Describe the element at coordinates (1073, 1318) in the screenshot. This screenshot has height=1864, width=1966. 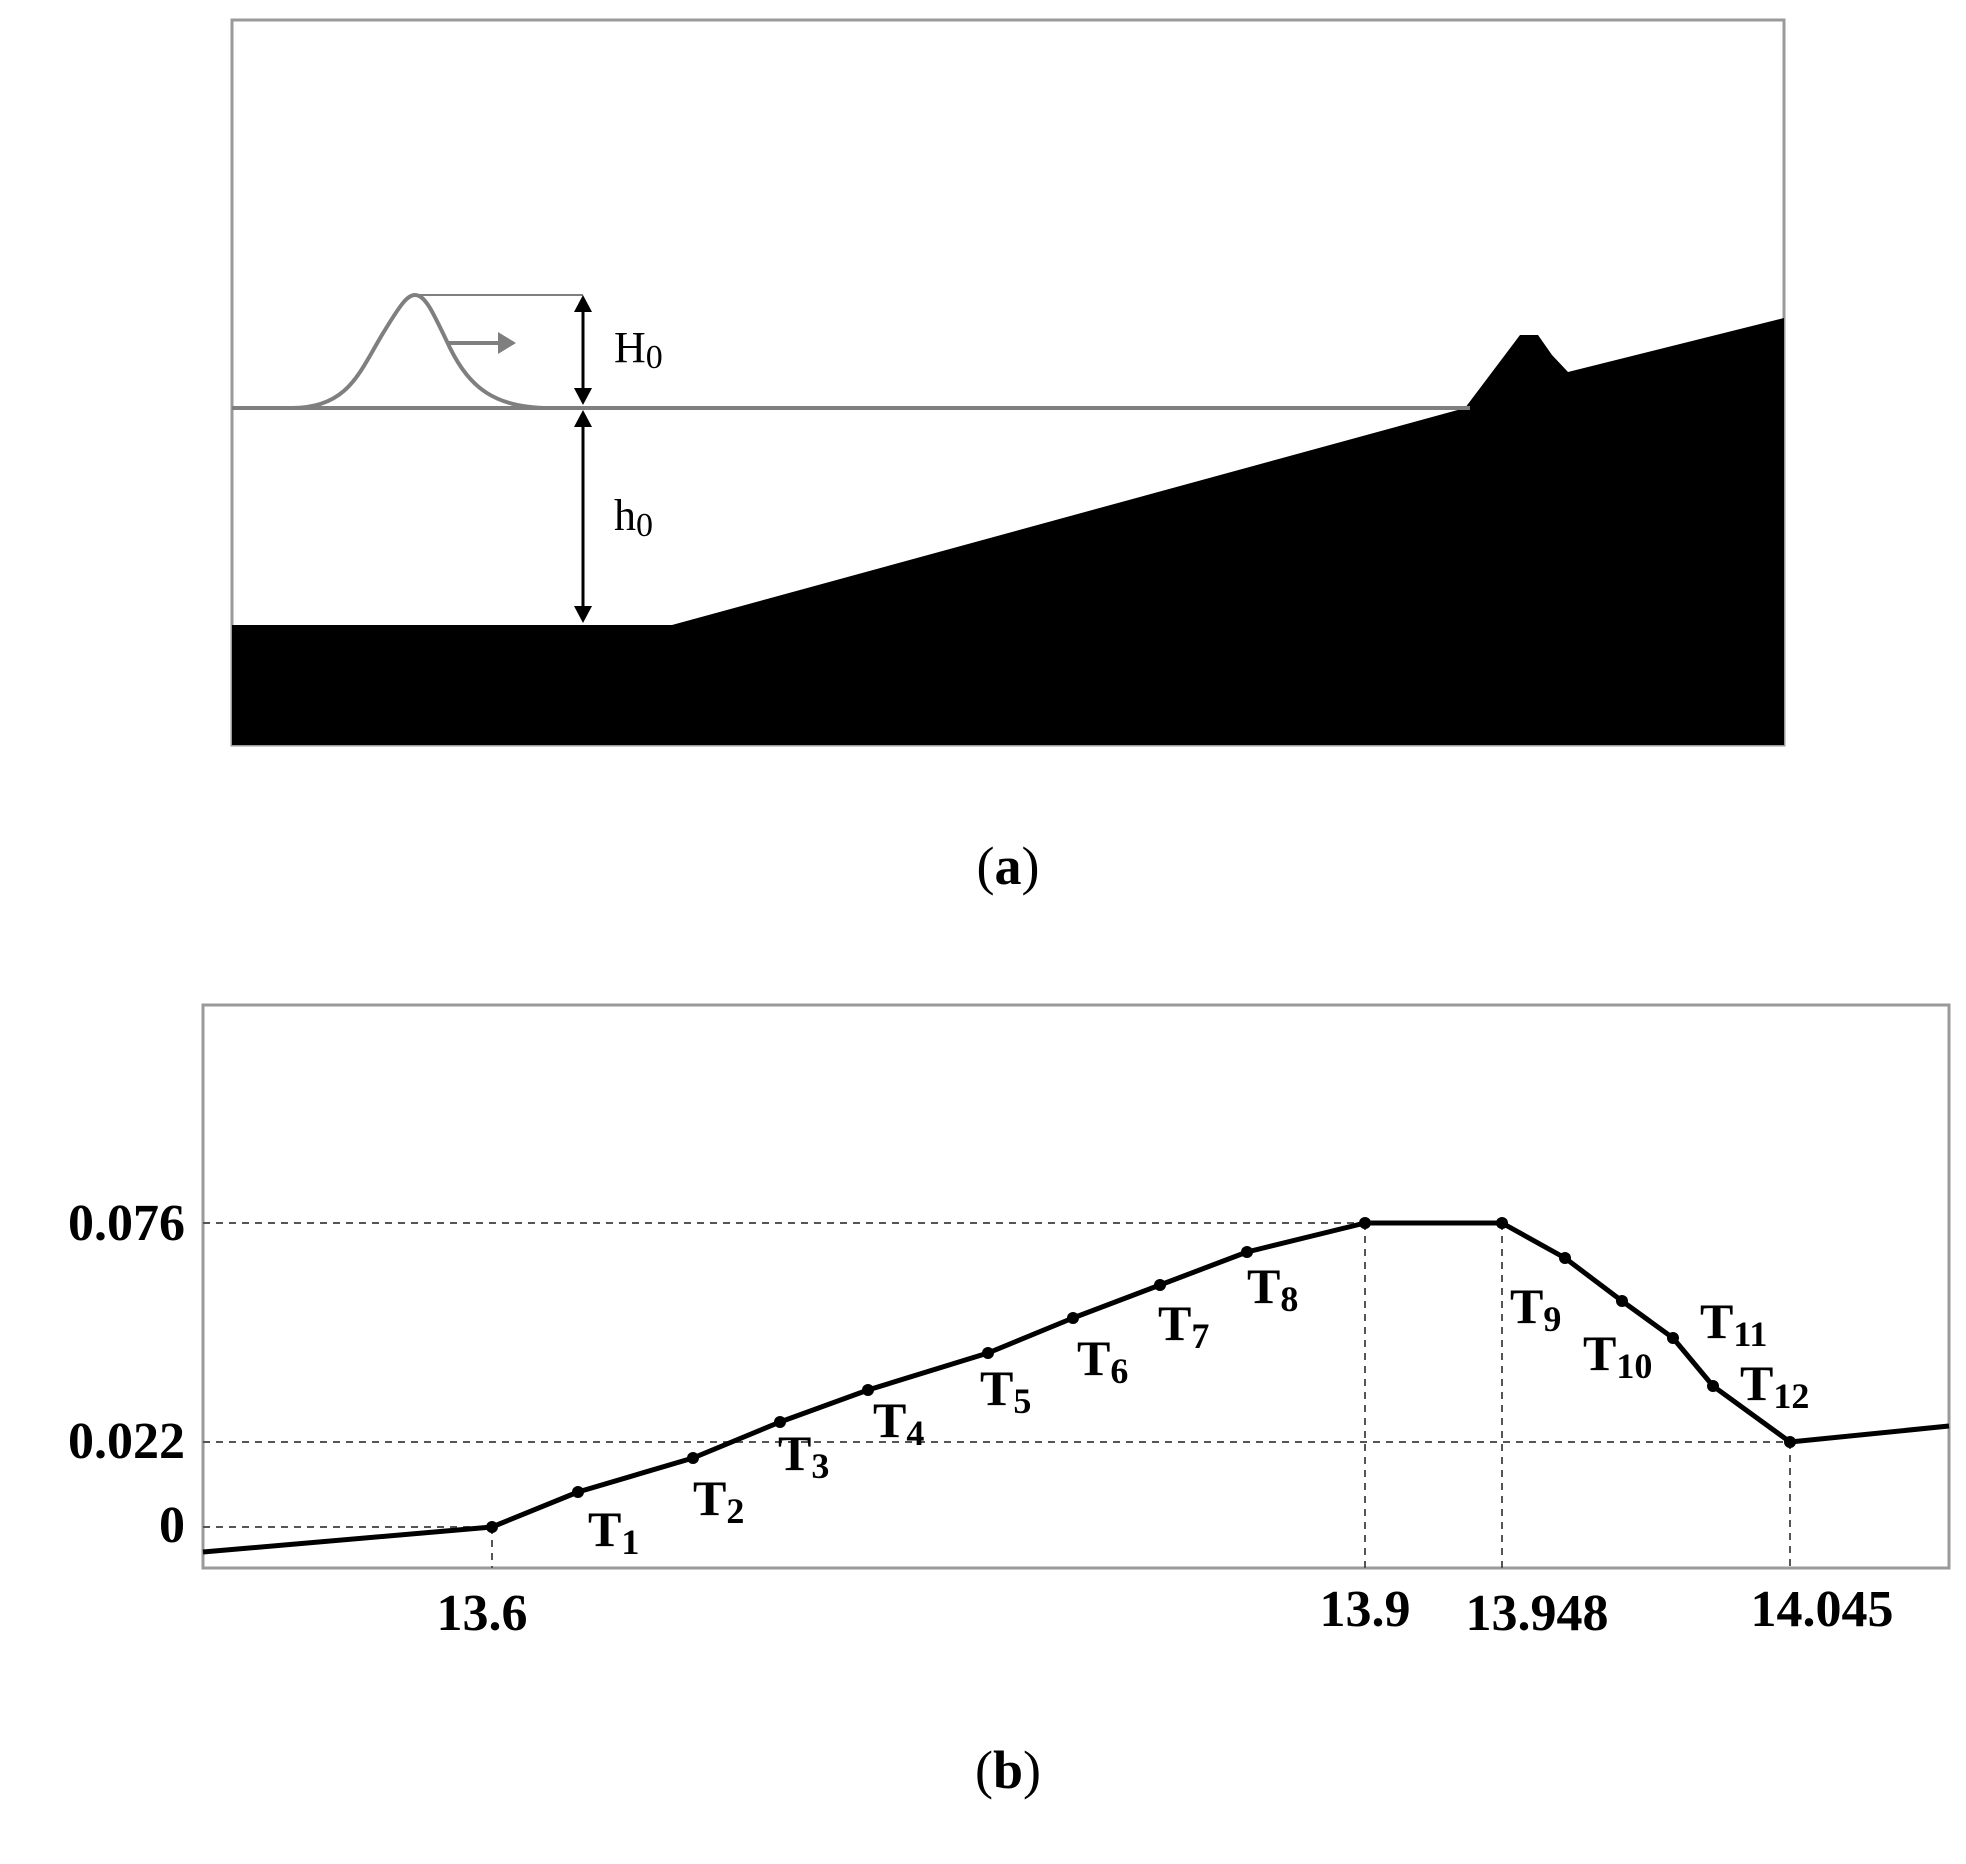
I see `gauge-point-t6` at that location.